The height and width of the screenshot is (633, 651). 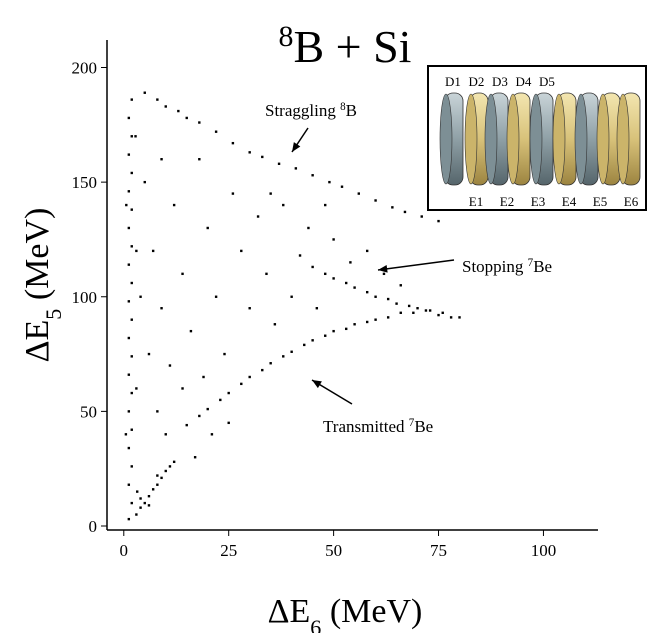 I want to click on chart-title-part: 8, so click(x=286, y=36).